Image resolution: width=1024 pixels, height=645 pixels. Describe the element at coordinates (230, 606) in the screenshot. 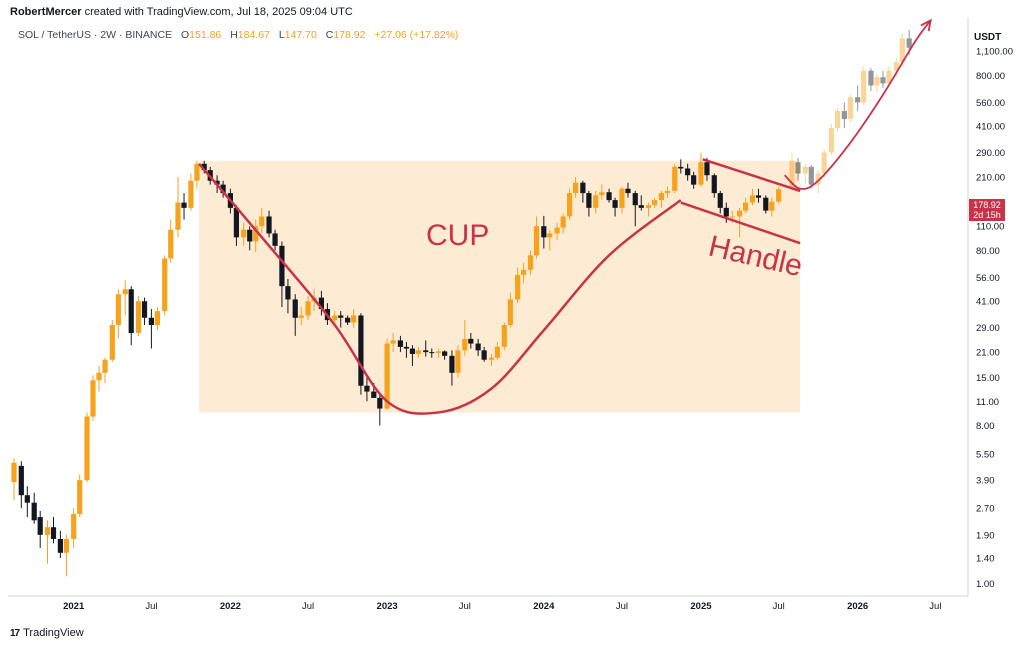

I see `x-tick-label: 2022` at that location.